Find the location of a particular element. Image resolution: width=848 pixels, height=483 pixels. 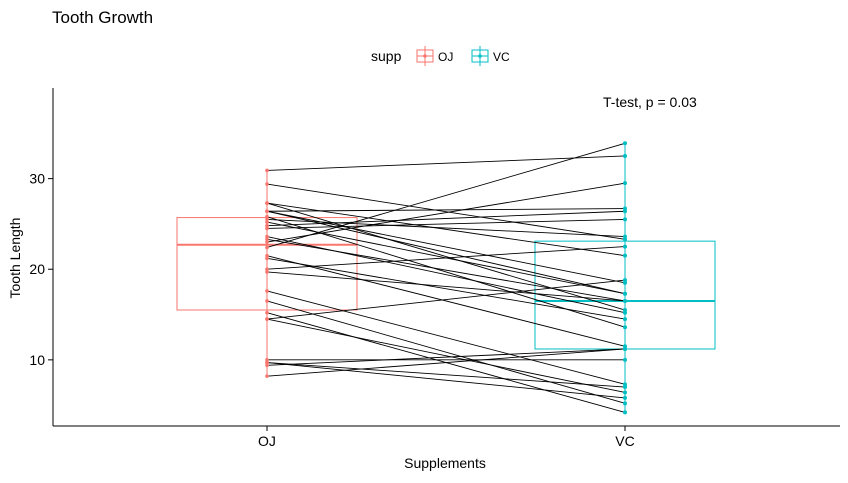

legend-label: VC is located at coordinates (501, 57).